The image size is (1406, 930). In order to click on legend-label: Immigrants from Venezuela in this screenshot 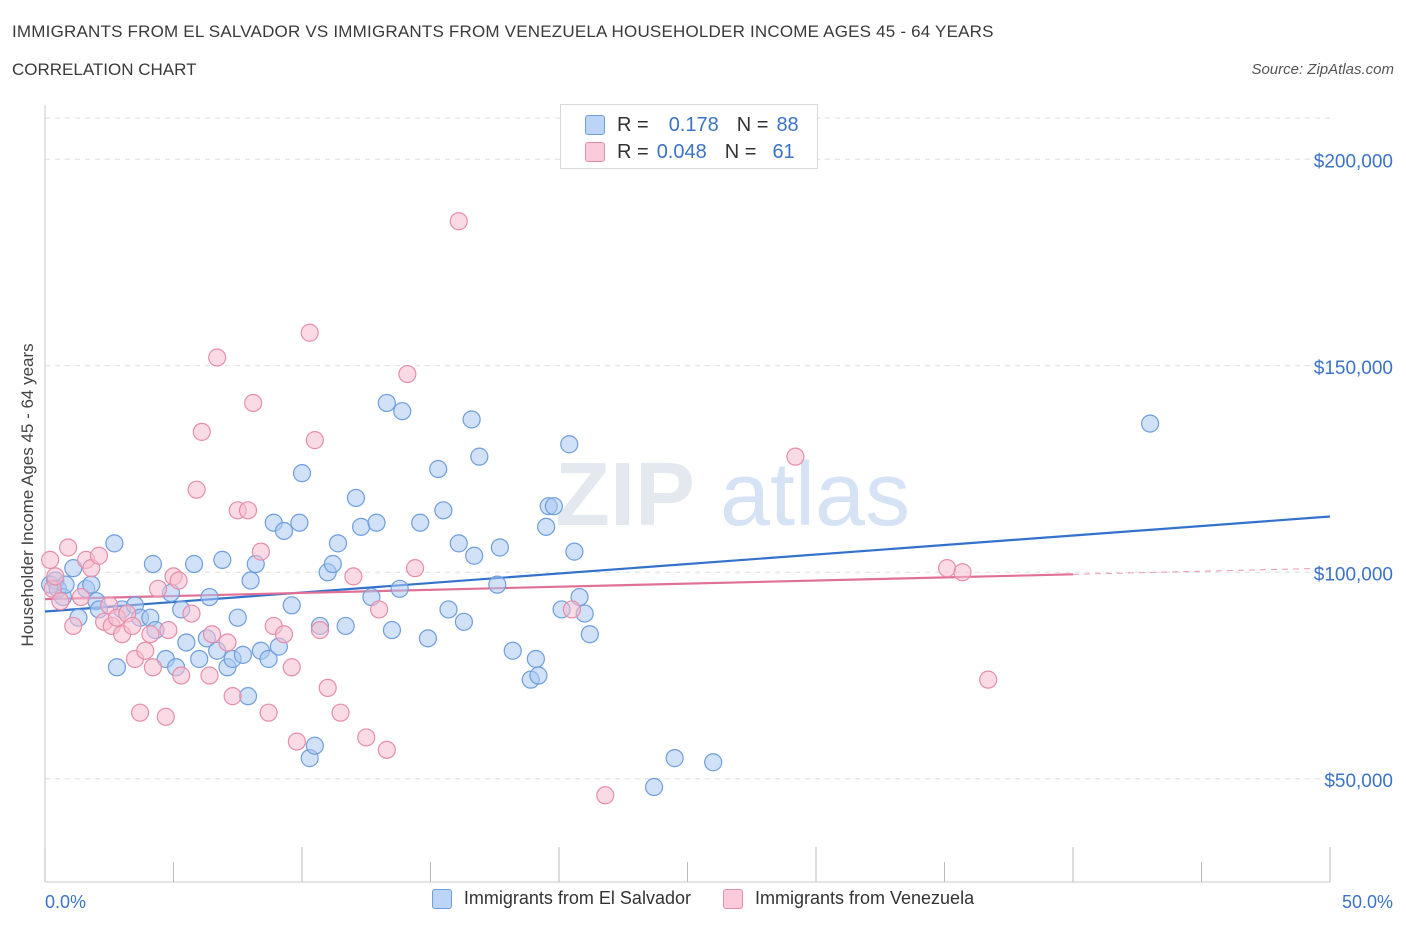, I will do `click(864, 898)`.